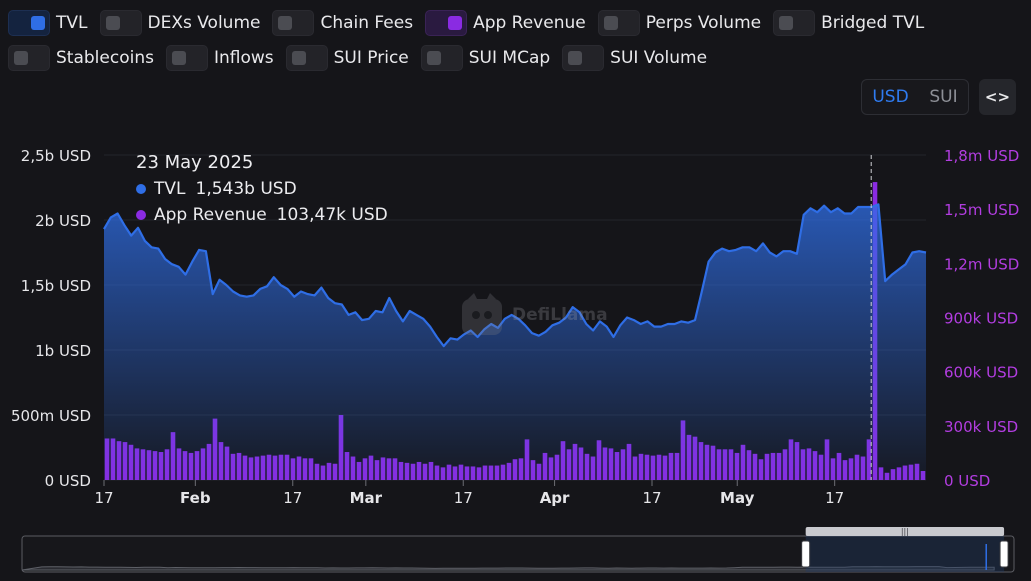 The width and height of the screenshot is (1031, 581). Describe the element at coordinates (703, 23) in the screenshot. I see `toggle-label-perps-volume: Perps Volume` at that location.